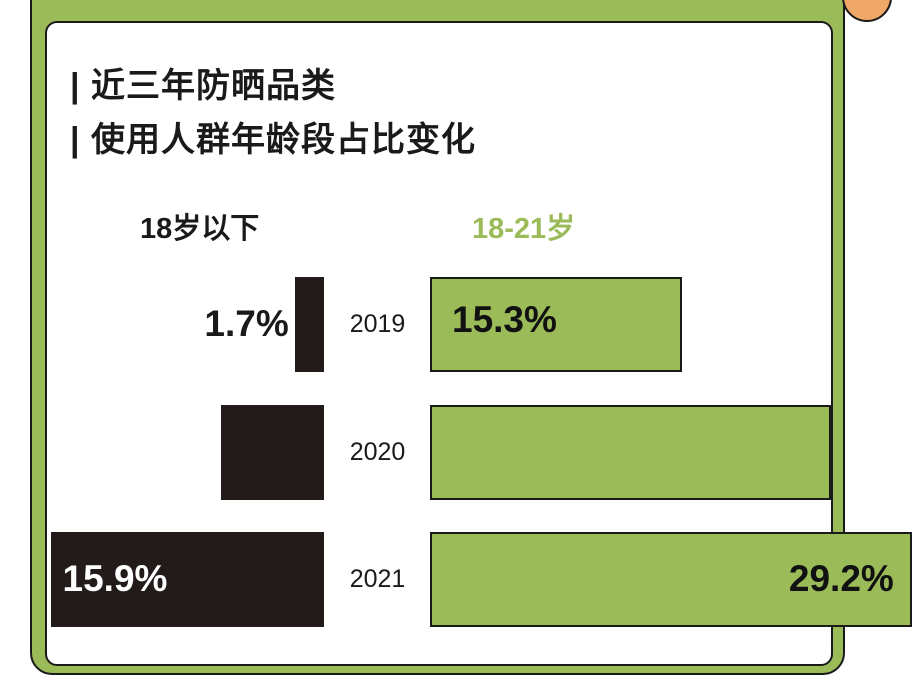 This screenshot has height=680, width=919. Describe the element at coordinates (504, 319) in the screenshot. I see `value-label-18-21-2019: 15.3%` at that location.